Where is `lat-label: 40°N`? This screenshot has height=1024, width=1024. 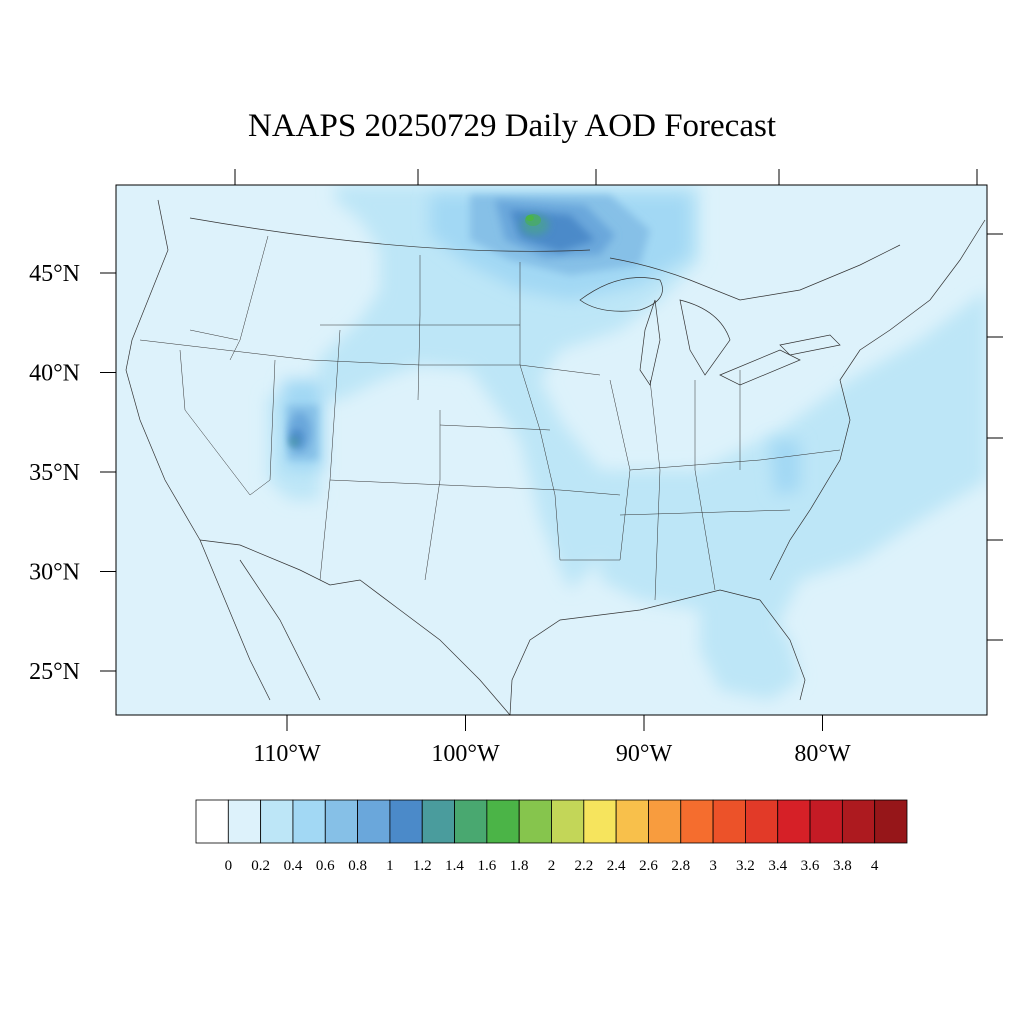 lat-label: 40°N is located at coordinates (54, 374).